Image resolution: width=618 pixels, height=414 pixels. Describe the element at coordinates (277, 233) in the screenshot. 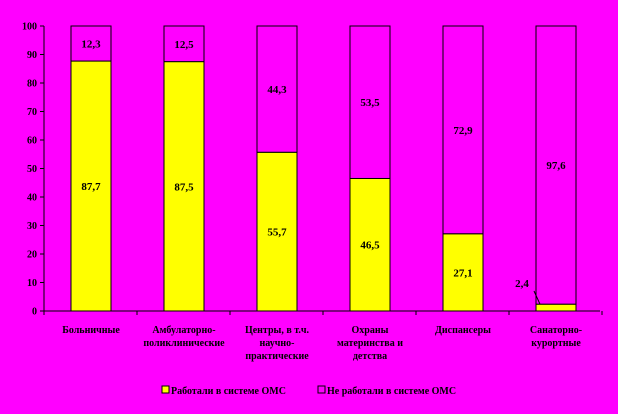

I see `data-label-worked: 55,7` at that location.